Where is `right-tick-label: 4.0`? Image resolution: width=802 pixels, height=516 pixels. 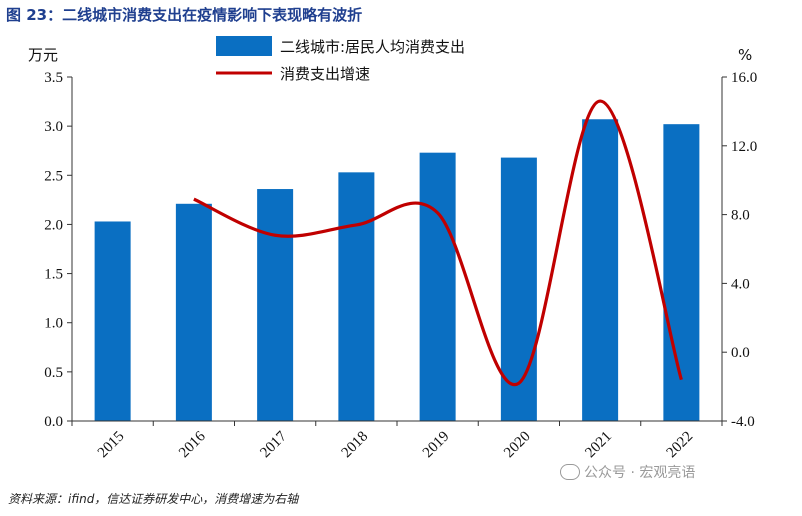 right-tick-label: 4.0 is located at coordinates (740, 284).